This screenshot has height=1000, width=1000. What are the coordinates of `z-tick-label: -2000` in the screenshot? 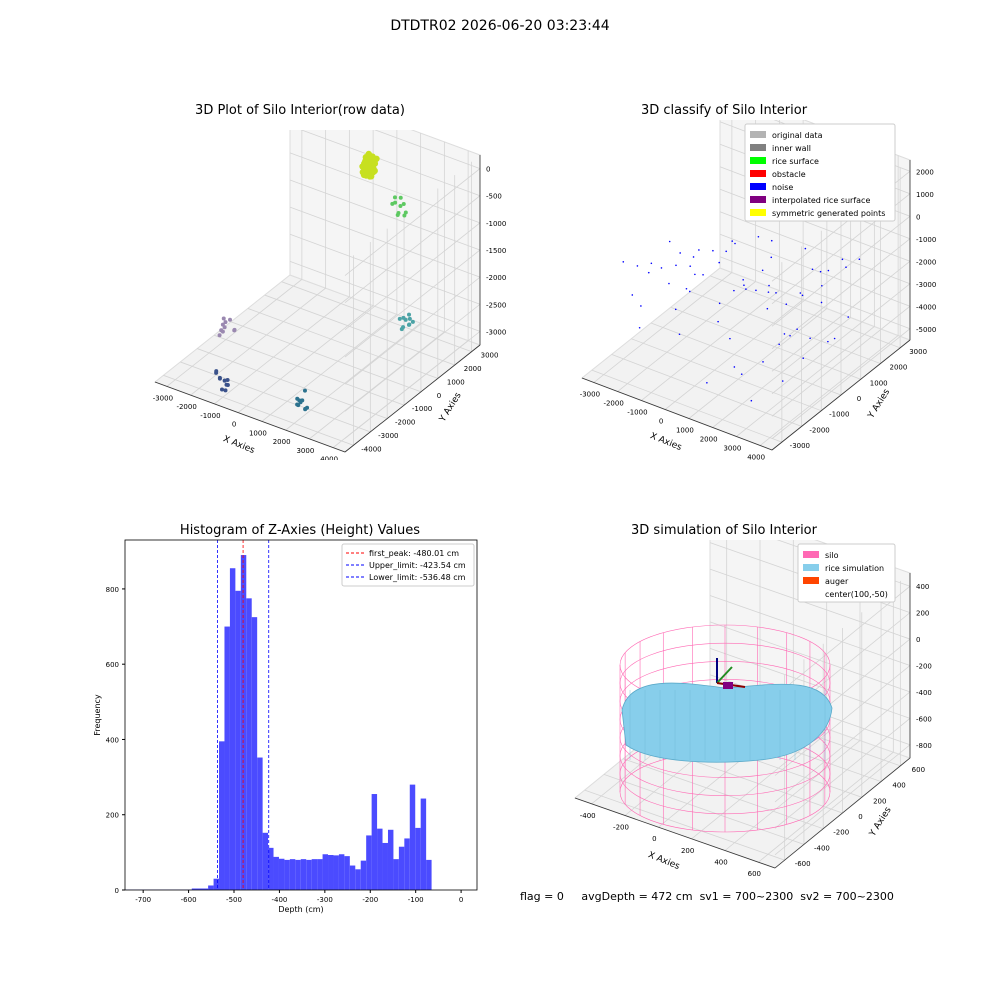 It's located at (926, 262).